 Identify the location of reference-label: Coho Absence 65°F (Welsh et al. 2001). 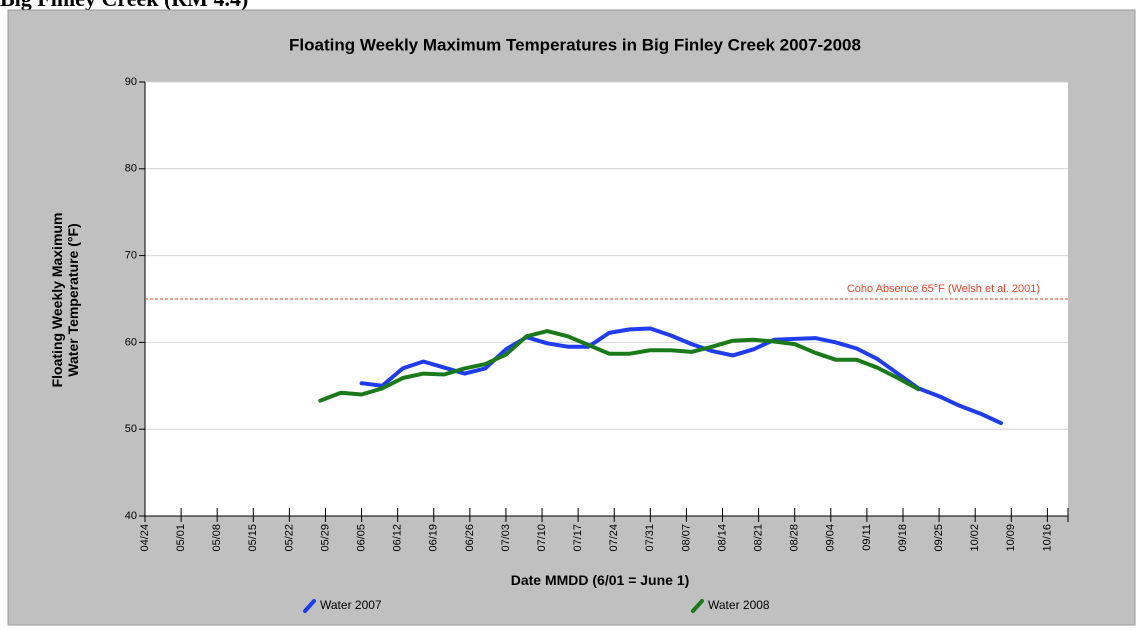
(943, 289).